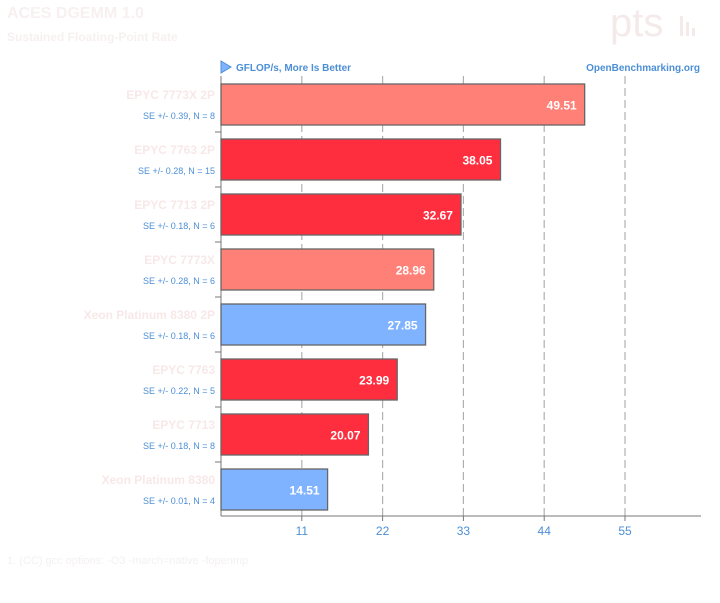  Describe the element at coordinates (643, 68) in the screenshot. I see `source-label: OpenBenchmarking.org` at that location.